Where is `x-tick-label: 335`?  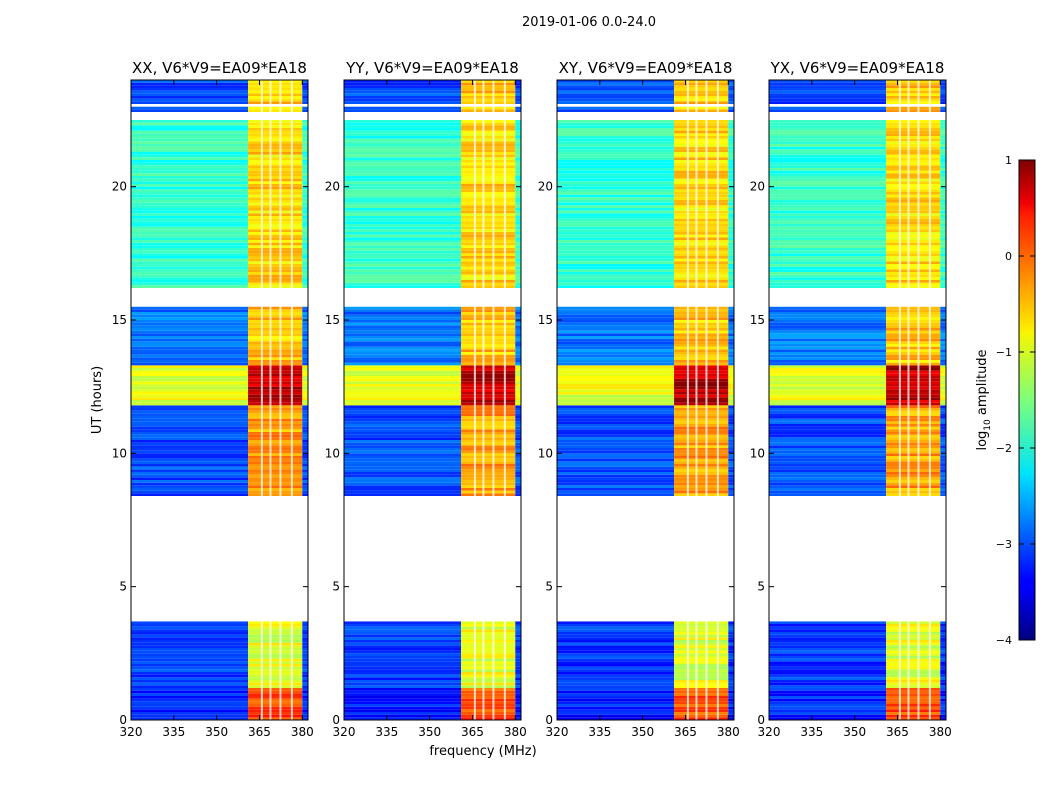 x-tick-label: 335 is located at coordinates (173, 732).